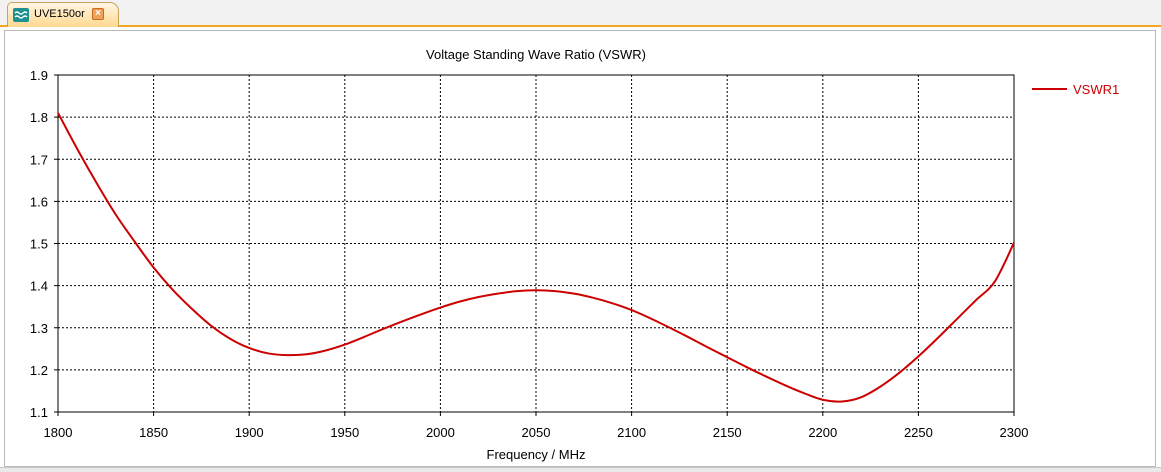  Describe the element at coordinates (822, 432) in the screenshot. I see `x-tick-label: 2200` at that location.